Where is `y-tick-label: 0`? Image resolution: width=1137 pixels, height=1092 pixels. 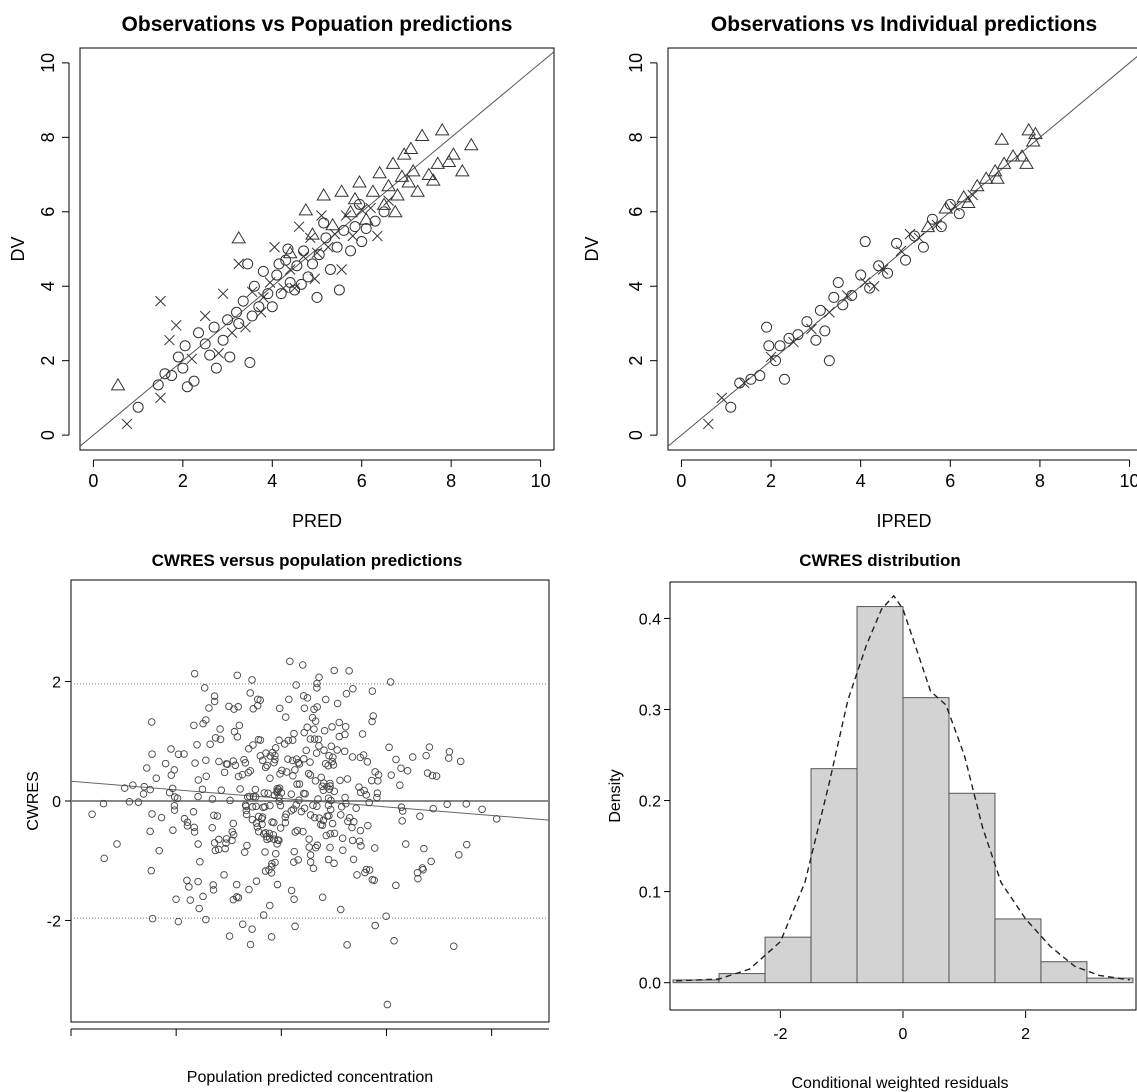 y-tick-label: 0 is located at coordinates (636, 435).